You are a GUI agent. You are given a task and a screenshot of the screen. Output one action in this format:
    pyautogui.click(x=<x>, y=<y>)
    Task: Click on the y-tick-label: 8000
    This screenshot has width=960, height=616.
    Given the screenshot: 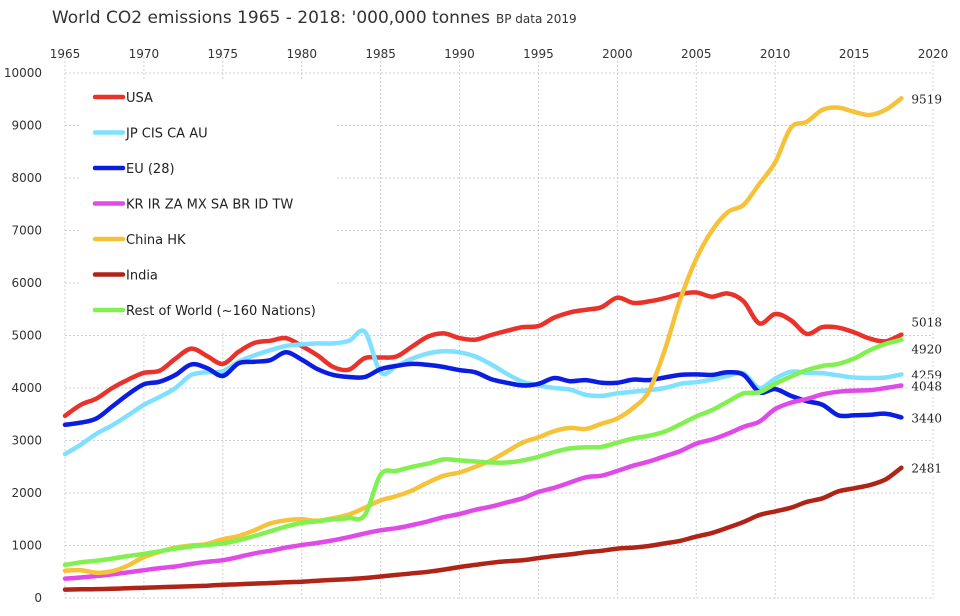 What is the action you would take?
    pyautogui.click(x=26, y=178)
    